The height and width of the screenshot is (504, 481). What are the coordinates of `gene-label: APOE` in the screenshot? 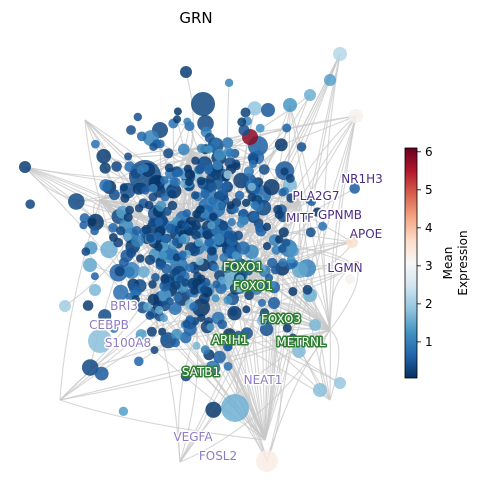 It's located at (366, 234).